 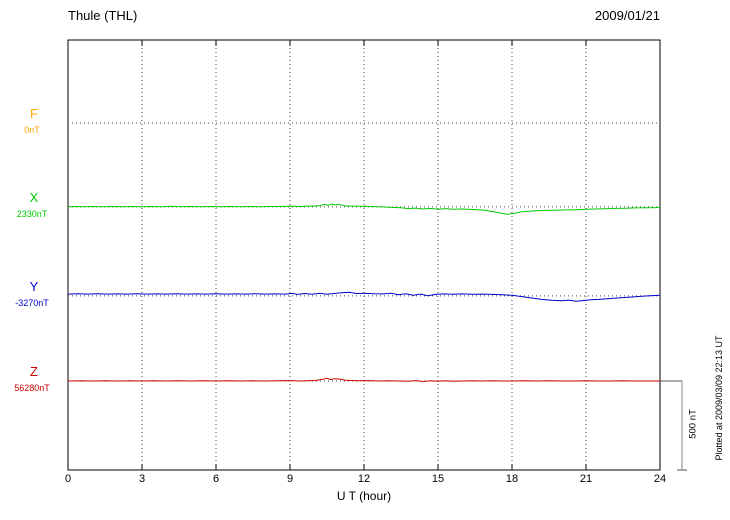 What do you see at coordinates (216, 479) in the screenshot?
I see `x-tick-label-6: 6` at bounding box center [216, 479].